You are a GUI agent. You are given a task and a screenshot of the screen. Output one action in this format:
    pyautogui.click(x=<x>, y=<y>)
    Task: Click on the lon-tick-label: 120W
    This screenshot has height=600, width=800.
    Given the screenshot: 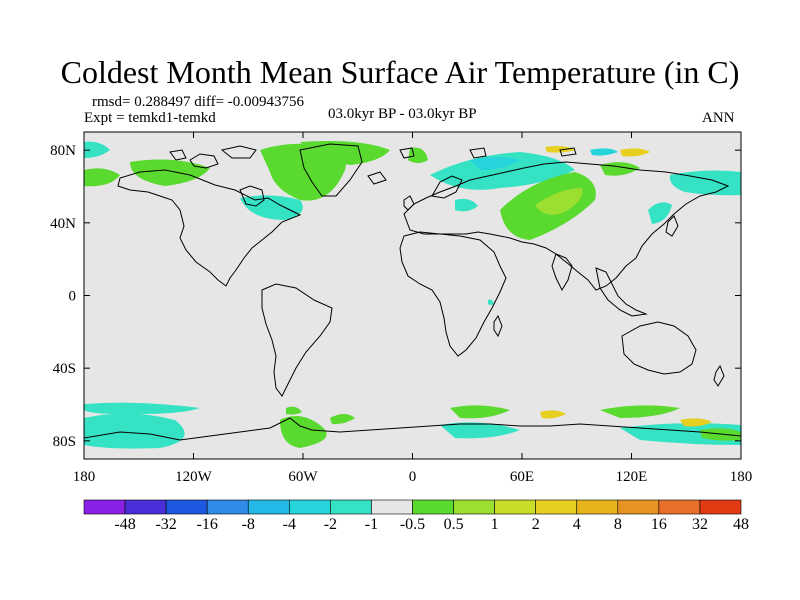 What is the action you would take?
    pyautogui.click(x=194, y=477)
    